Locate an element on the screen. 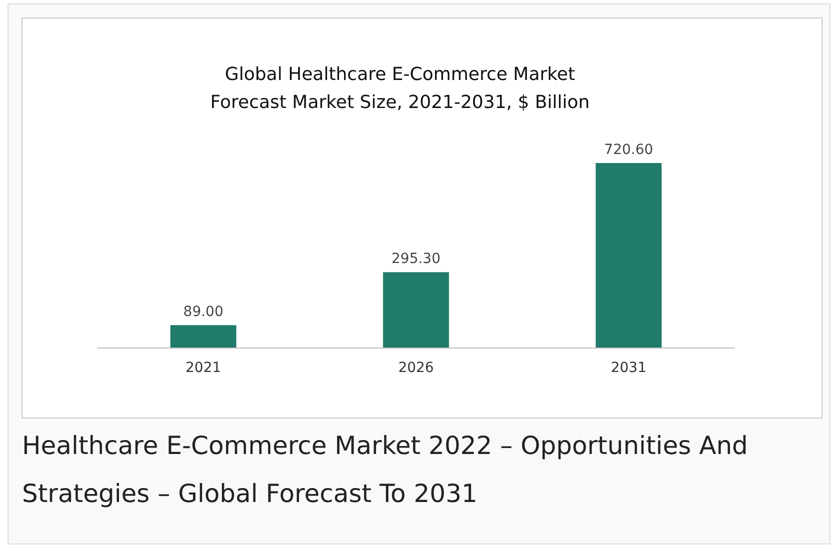 This screenshot has height=546, width=838. x-tick-label: 2026 is located at coordinates (416, 368).